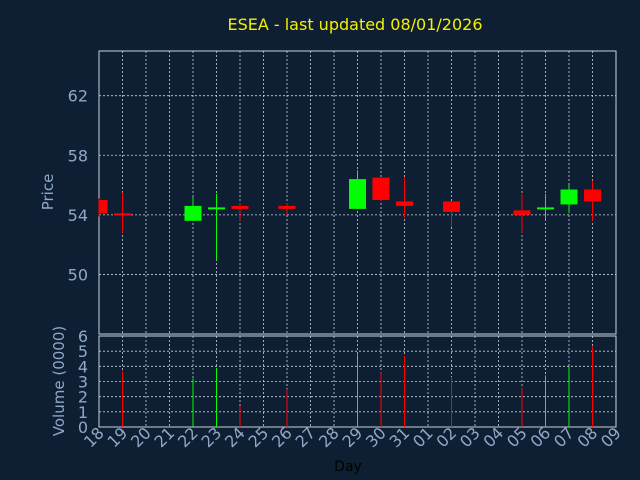 This screenshot has width=640, height=480. What do you see at coordinates (83, 412) in the screenshot?
I see `volume-y-tick-label: 1` at bounding box center [83, 412].